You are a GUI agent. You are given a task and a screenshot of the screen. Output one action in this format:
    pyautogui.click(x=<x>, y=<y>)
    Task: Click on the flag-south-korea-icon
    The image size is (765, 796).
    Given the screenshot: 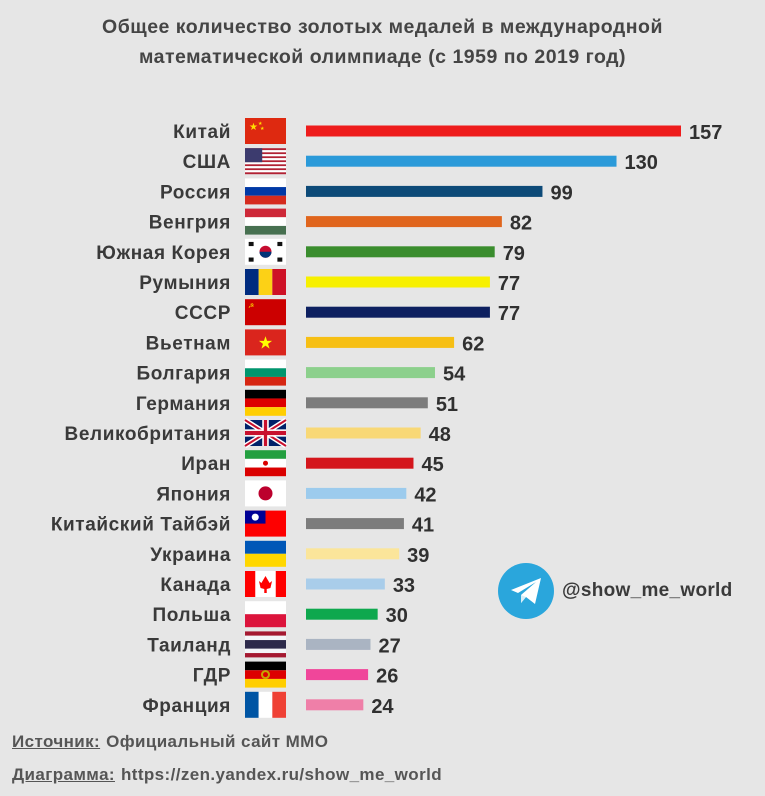 What is the action you would take?
    pyautogui.click(x=265, y=251)
    